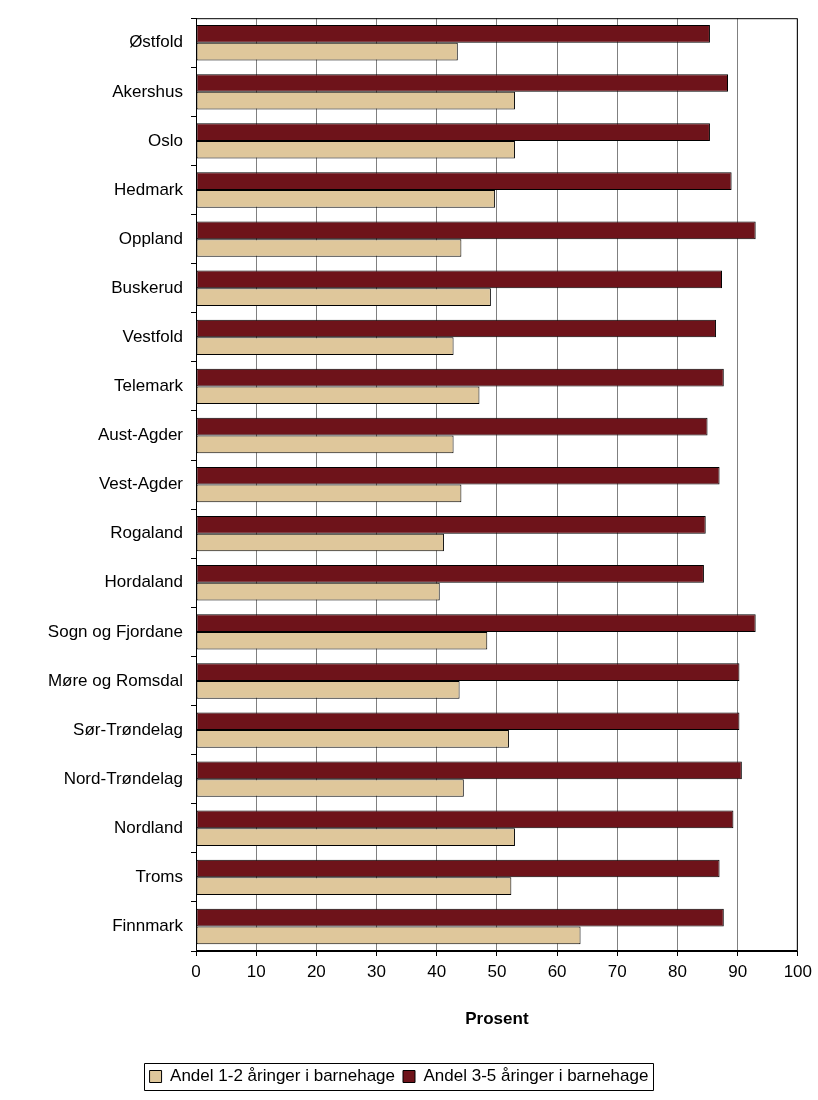  I want to click on y-tick-label: Vestfold, so click(152, 336).